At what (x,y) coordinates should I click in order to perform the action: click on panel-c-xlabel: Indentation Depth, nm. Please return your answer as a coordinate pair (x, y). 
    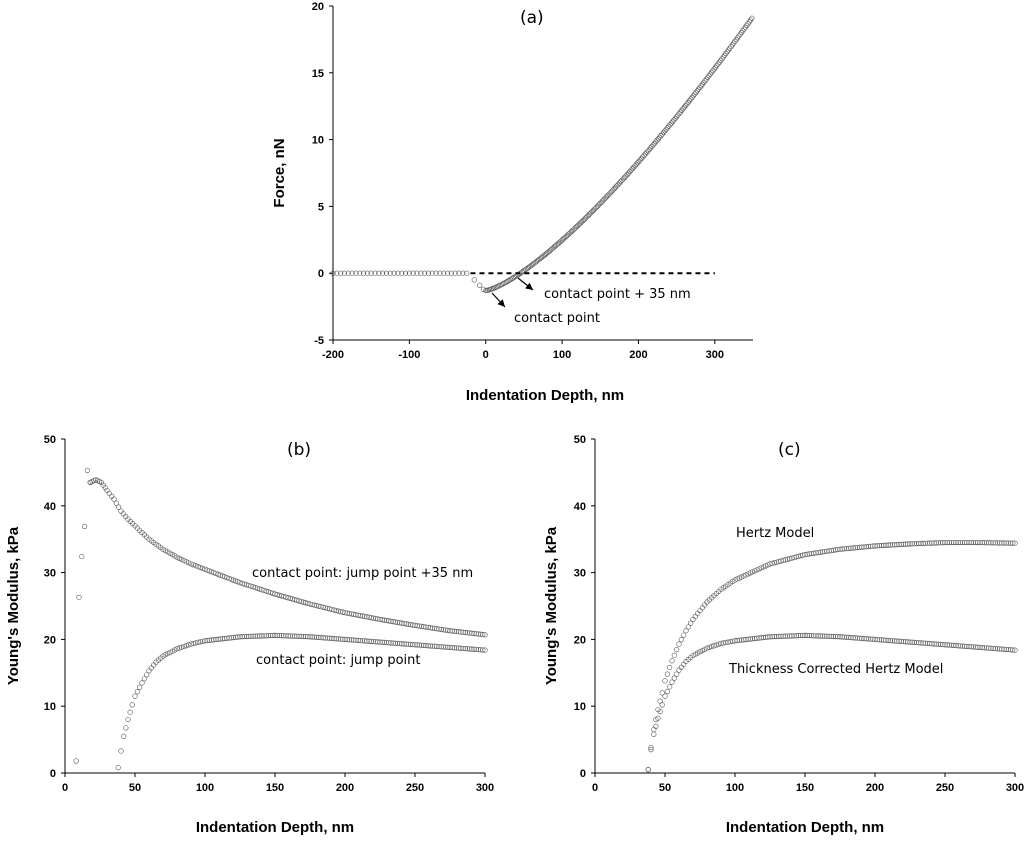
    Looking at the image, I should click on (805, 827).